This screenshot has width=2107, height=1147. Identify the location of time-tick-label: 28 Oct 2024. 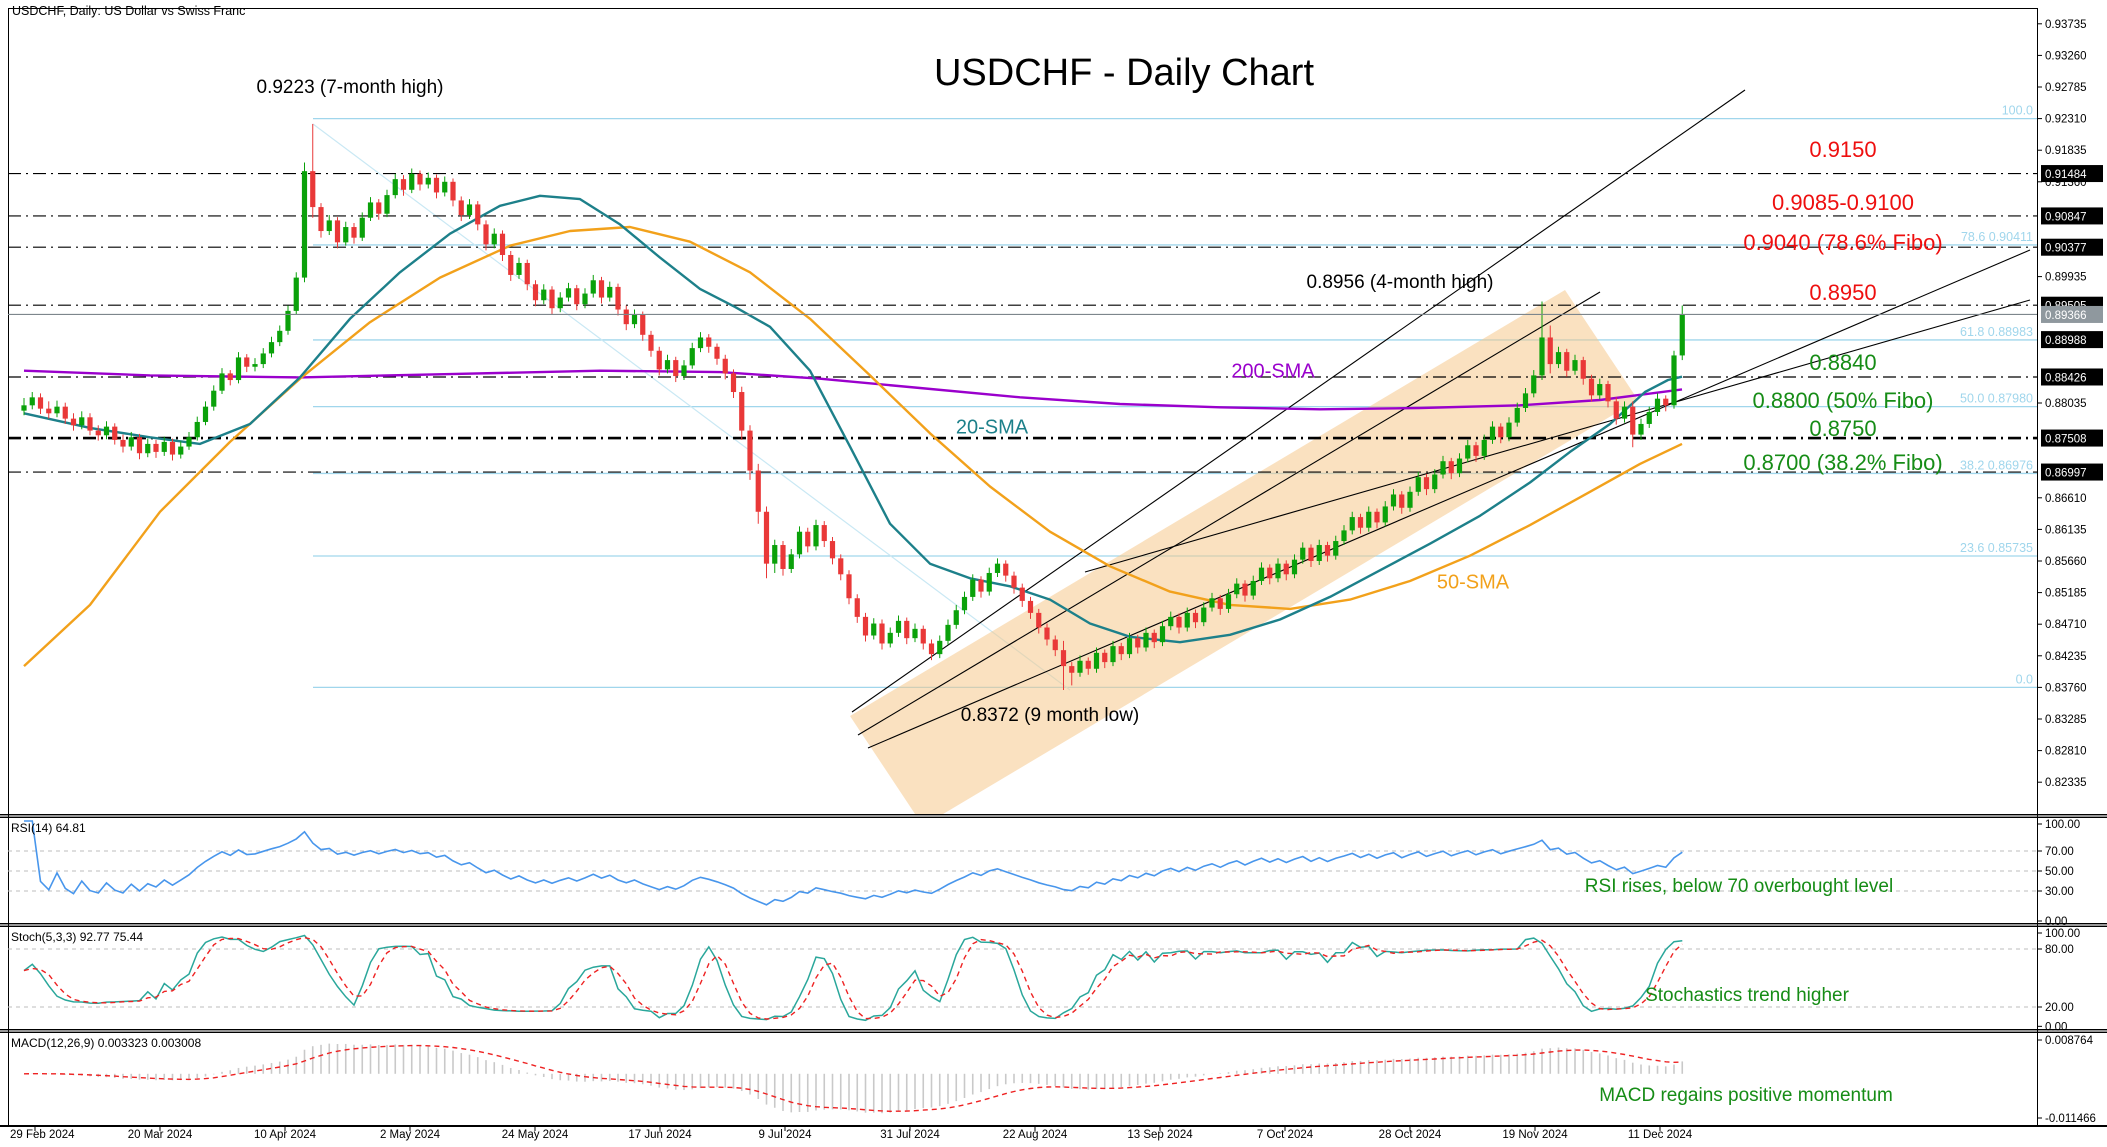
(1410, 1135).